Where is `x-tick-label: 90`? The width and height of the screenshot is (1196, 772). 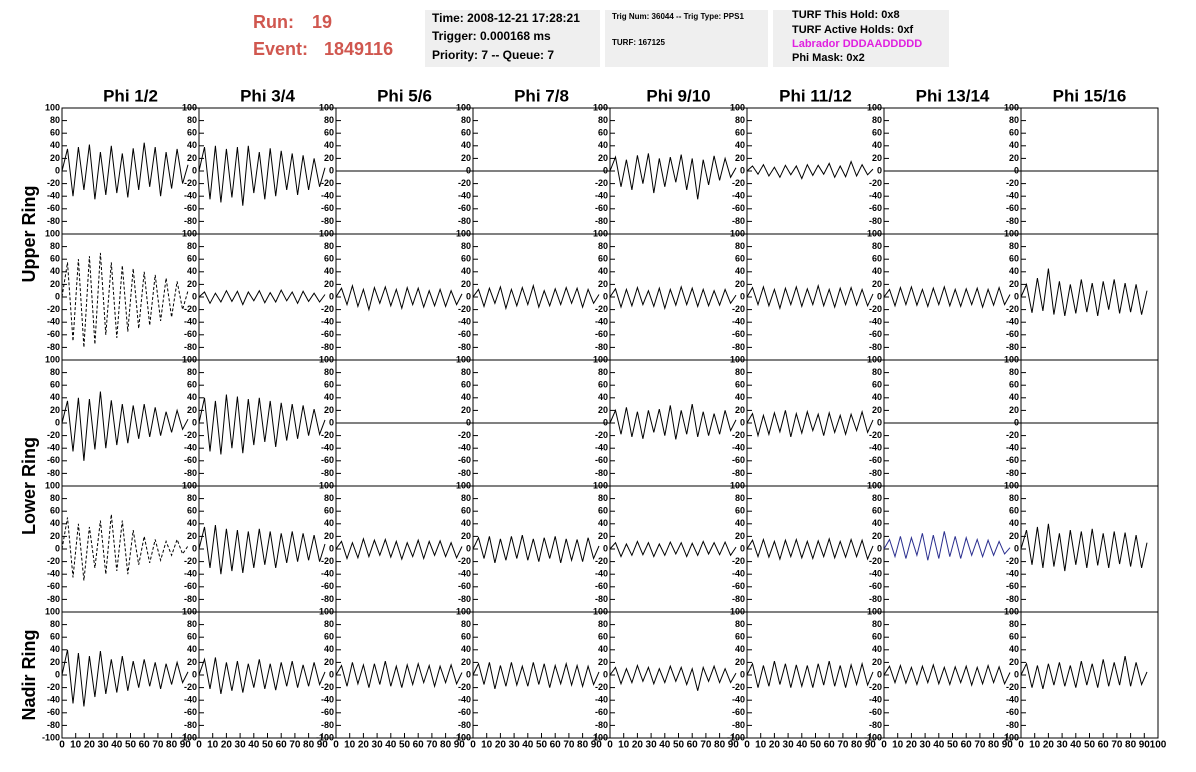
x-tick-label: 90 is located at coordinates (460, 745).